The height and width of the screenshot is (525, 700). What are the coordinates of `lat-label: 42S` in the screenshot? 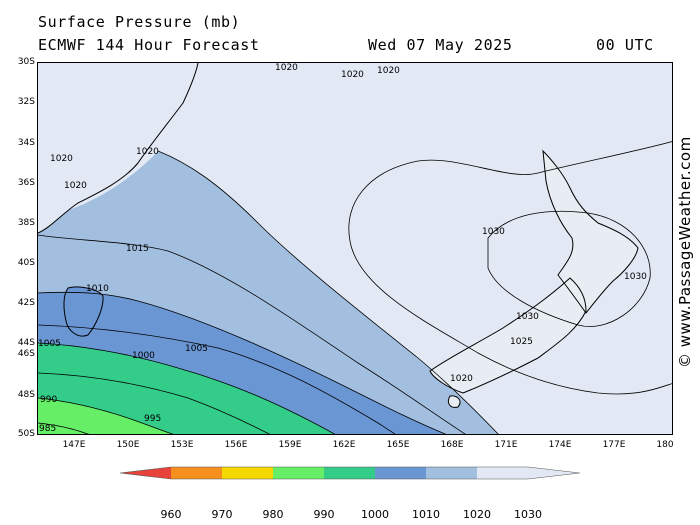 It's located at (26, 303).